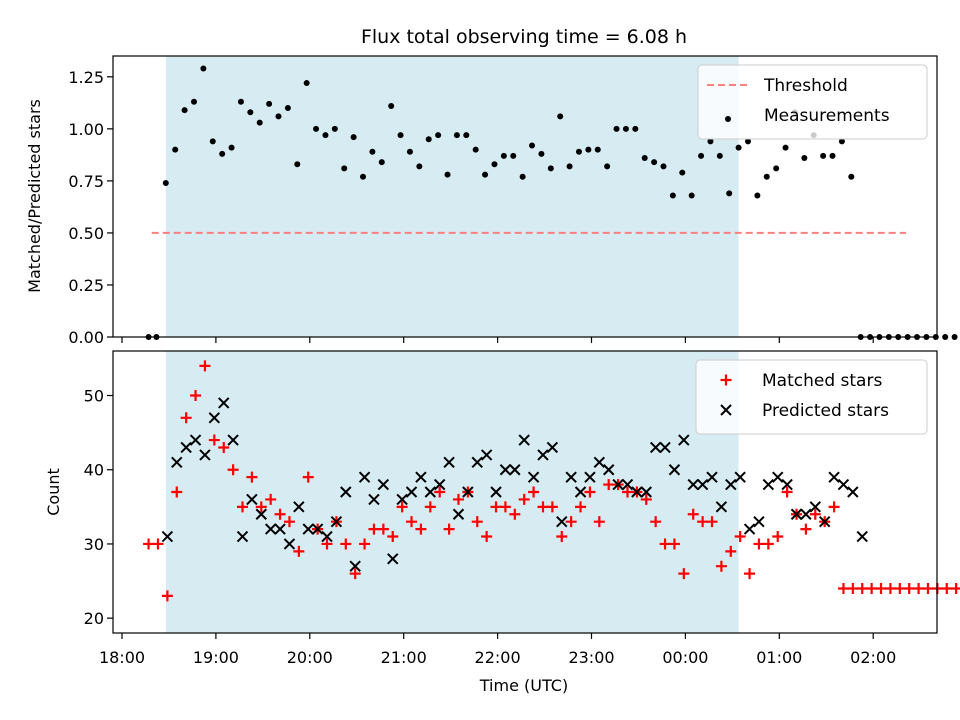 The height and width of the screenshot is (720, 960). What do you see at coordinates (310, 657) in the screenshot?
I see `x-tick-label: 20:00` at bounding box center [310, 657].